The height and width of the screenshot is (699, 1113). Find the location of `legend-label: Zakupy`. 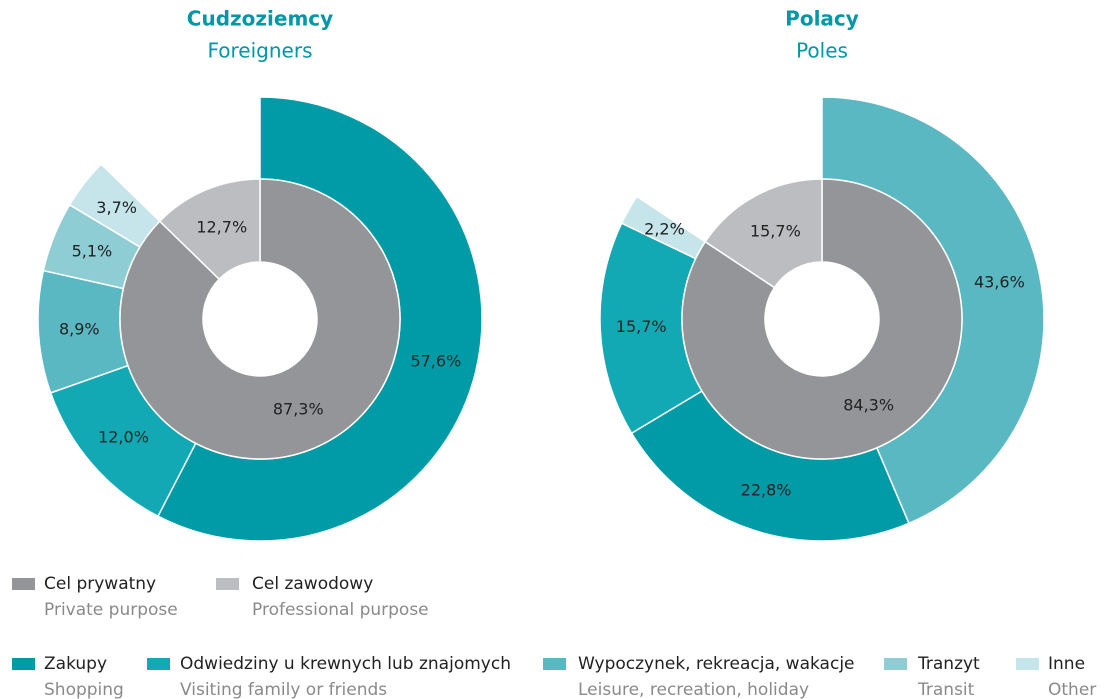

legend-label: Zakupy is located at coordinates (75, 664).